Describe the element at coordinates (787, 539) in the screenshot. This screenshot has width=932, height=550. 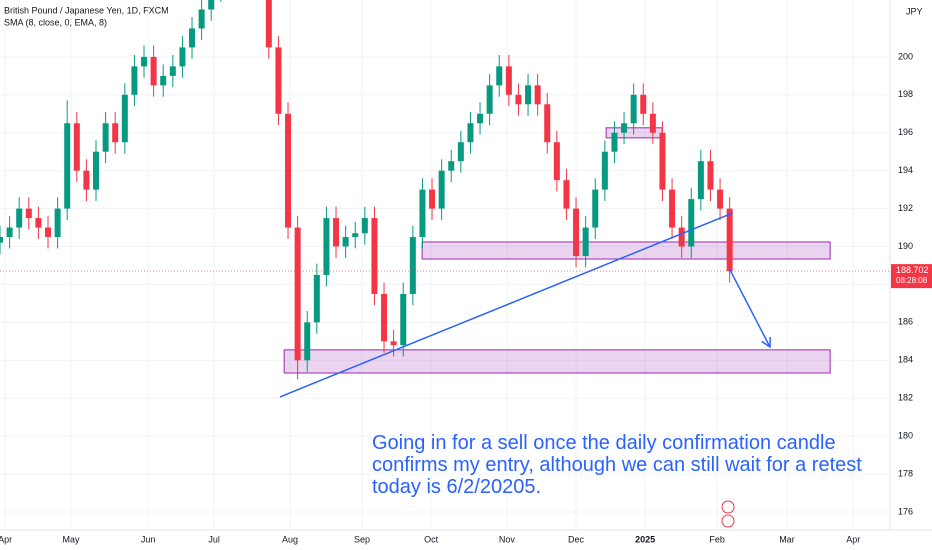
I see `x-tick-label: Mar` at that location.